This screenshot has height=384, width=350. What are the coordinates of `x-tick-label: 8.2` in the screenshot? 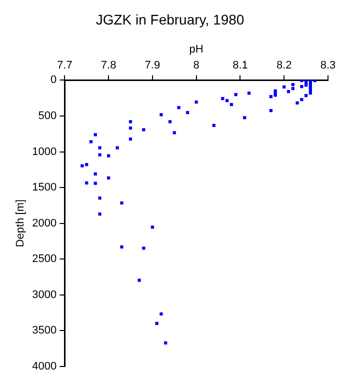 It's located at (284, 66).